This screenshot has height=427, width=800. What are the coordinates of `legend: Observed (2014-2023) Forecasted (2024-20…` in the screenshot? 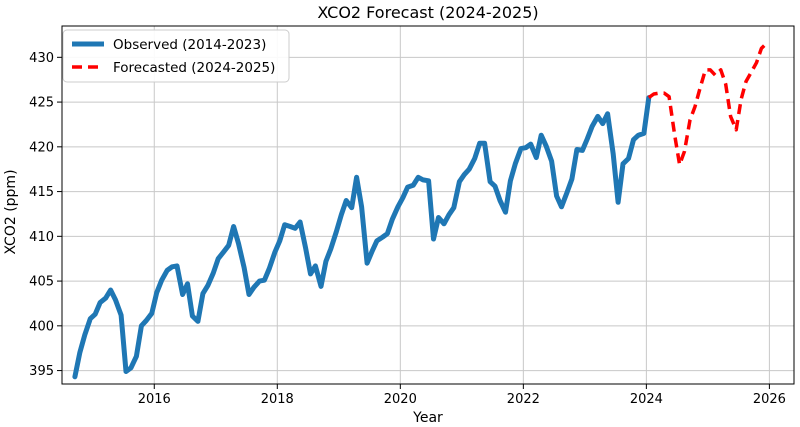 It's located at (176, 56).